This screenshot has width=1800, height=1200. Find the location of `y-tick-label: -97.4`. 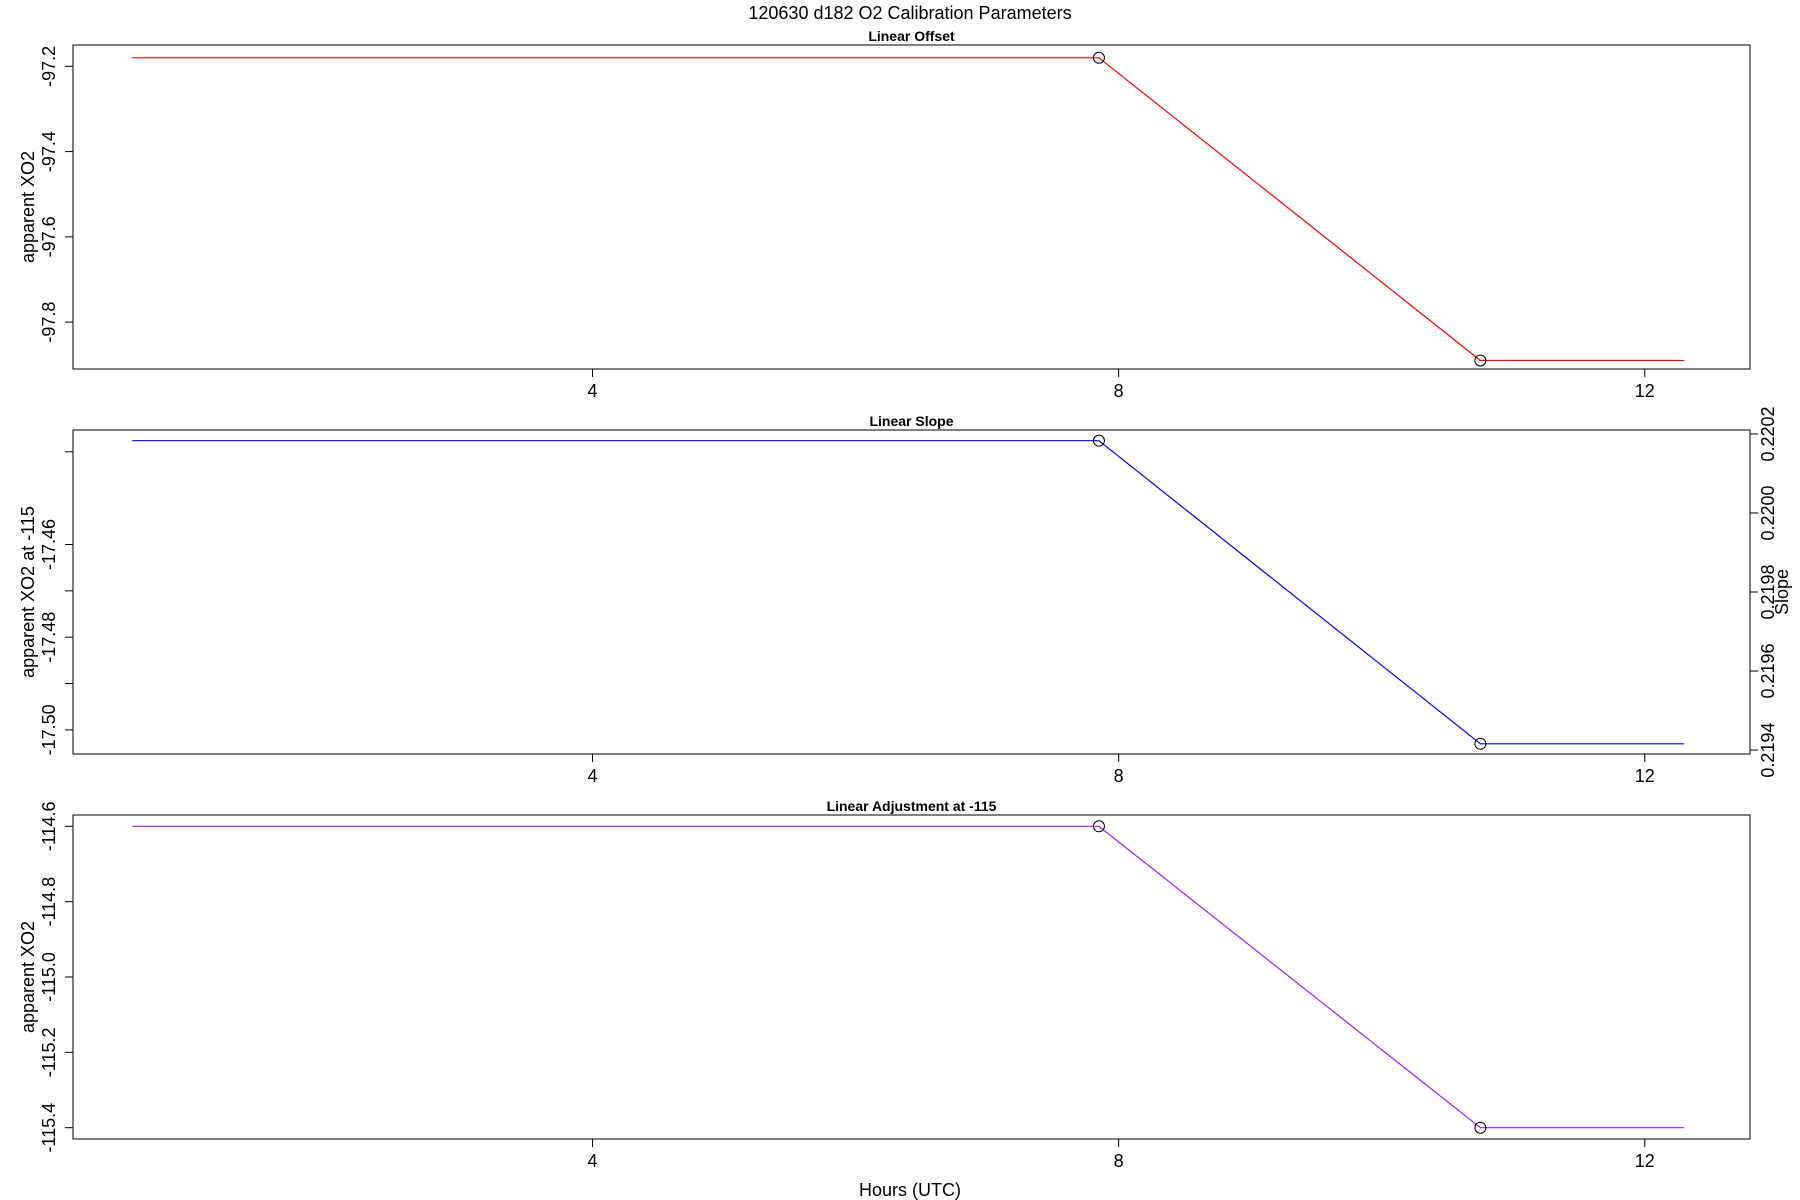

y-tick-label: -97.4 is located at coordinates (49, 151).